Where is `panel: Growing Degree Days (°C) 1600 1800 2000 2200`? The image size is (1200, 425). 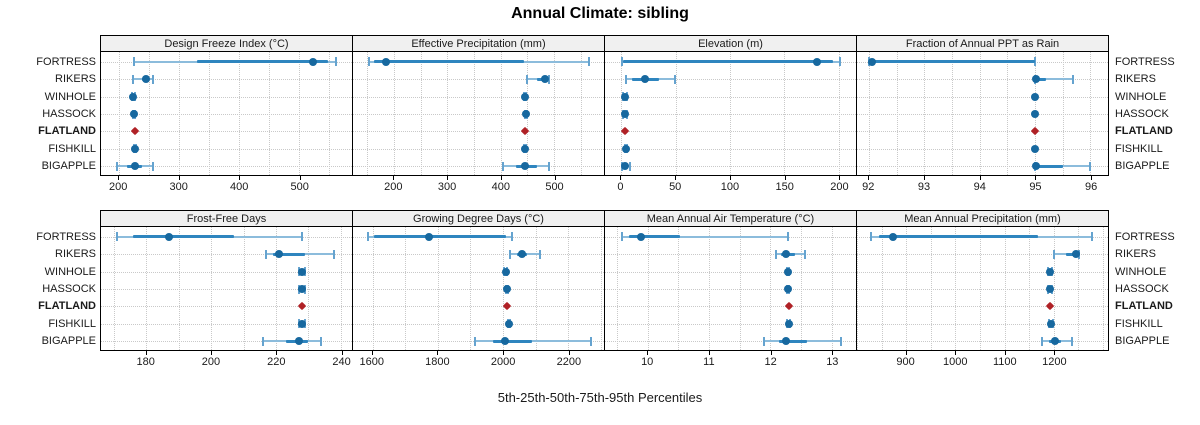
panel: Growing Degree Days (°C) 1600 1800 2000 2200 is located at coordinates (478, 289).